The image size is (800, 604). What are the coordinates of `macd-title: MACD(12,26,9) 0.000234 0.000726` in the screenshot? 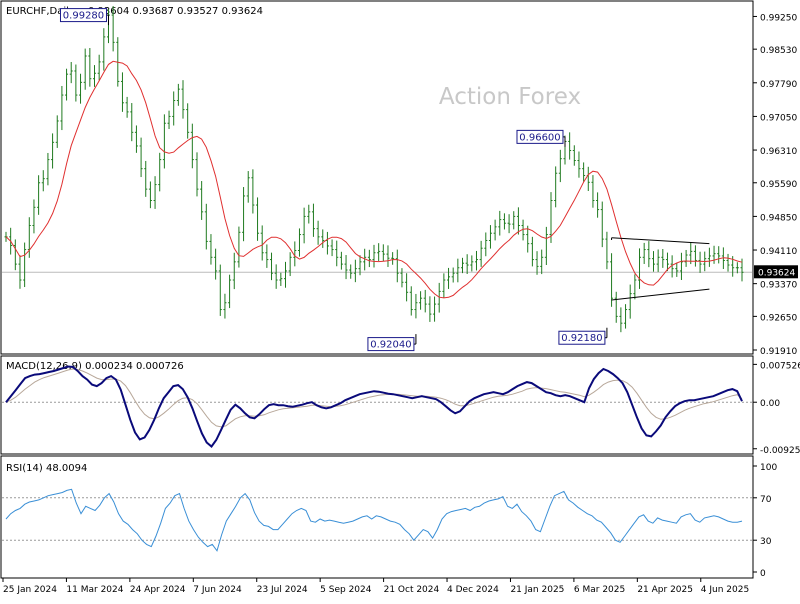 It's located at (95, 366).